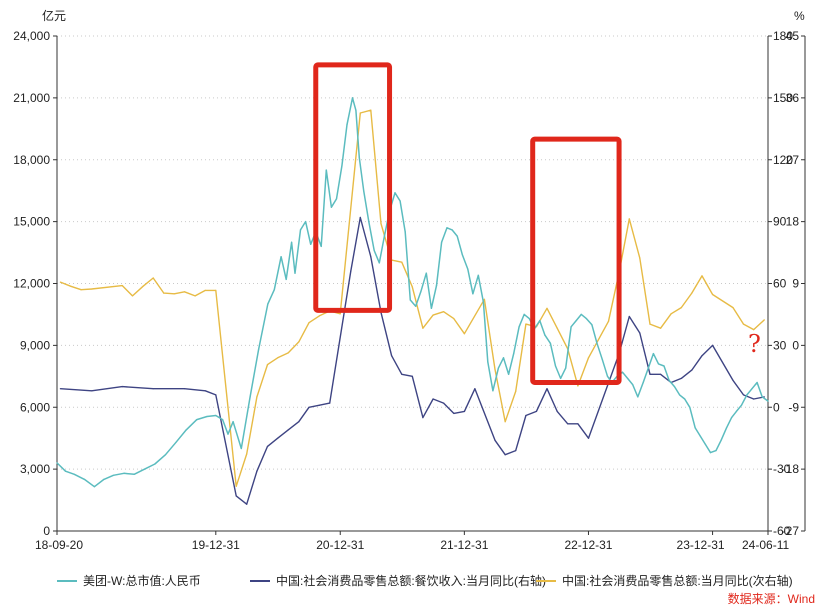  What do you see at coordinates (780, 345) in the screenshot?
I see `right-tick-label: 30` at bounding box center [780, 345].